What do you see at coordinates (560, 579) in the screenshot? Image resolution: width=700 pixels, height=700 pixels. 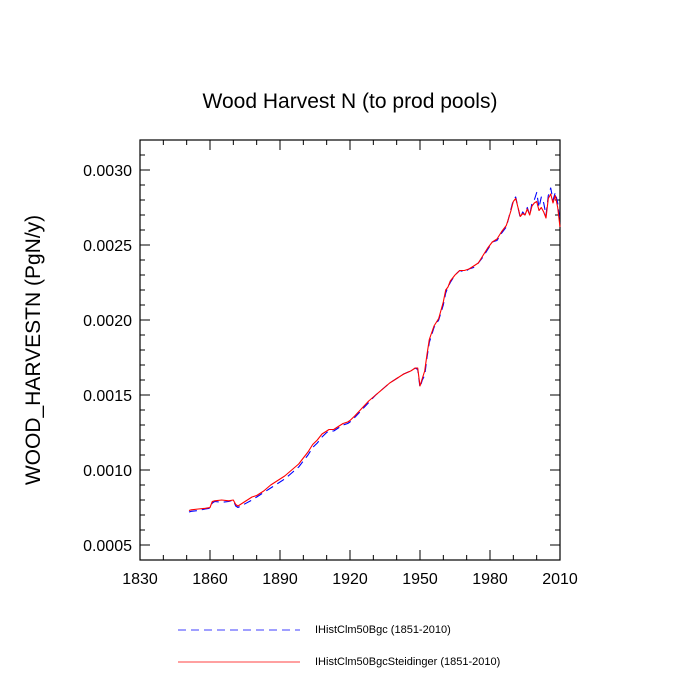 I see `x-tick-label: 2010` at bounding box center [560, 579].